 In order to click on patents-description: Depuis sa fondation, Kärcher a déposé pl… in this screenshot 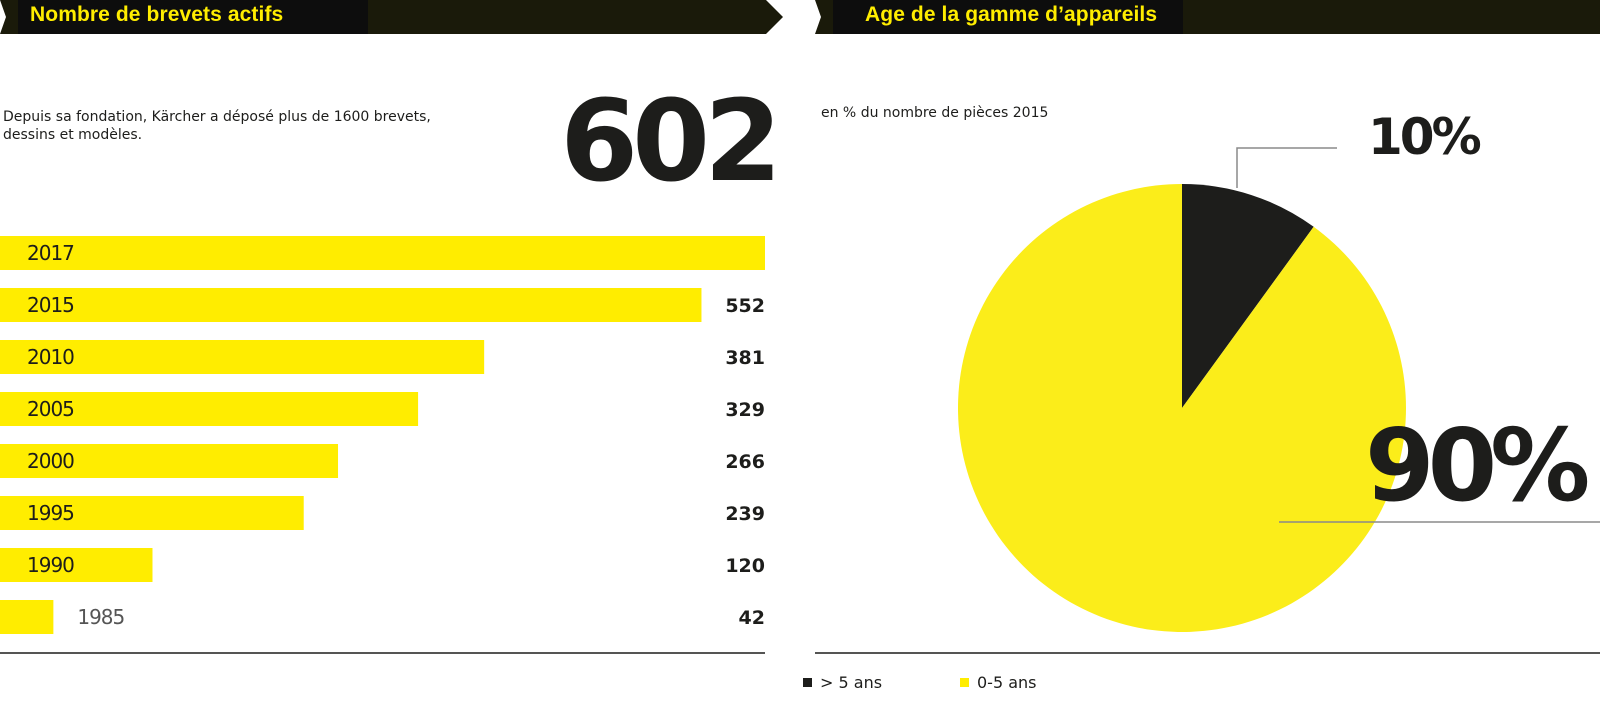, I will do `click(217, 126)`.